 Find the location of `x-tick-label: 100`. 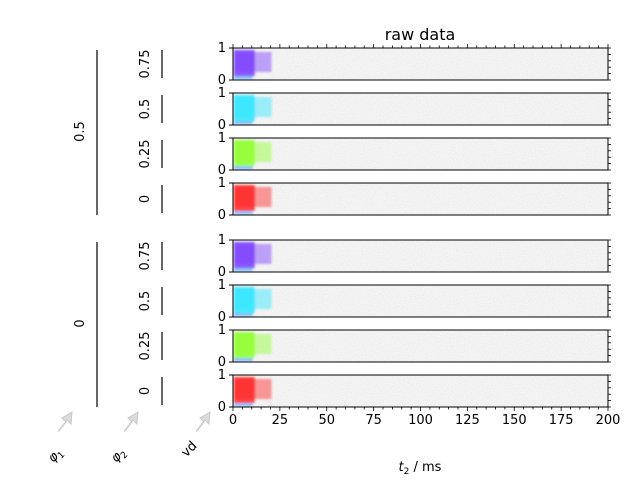

x-tick-label: 100 is located at coordinates (420, 420).